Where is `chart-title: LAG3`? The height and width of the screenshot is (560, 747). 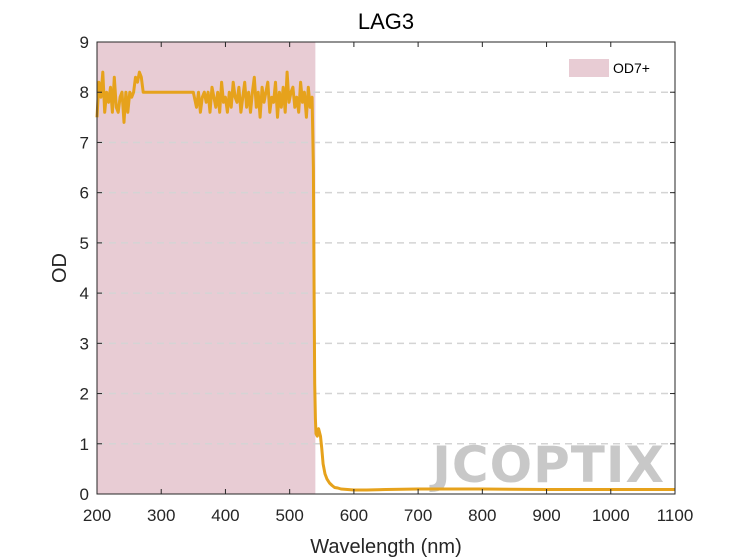 chart-title: LAG3 is located at coordinates (386, 21).